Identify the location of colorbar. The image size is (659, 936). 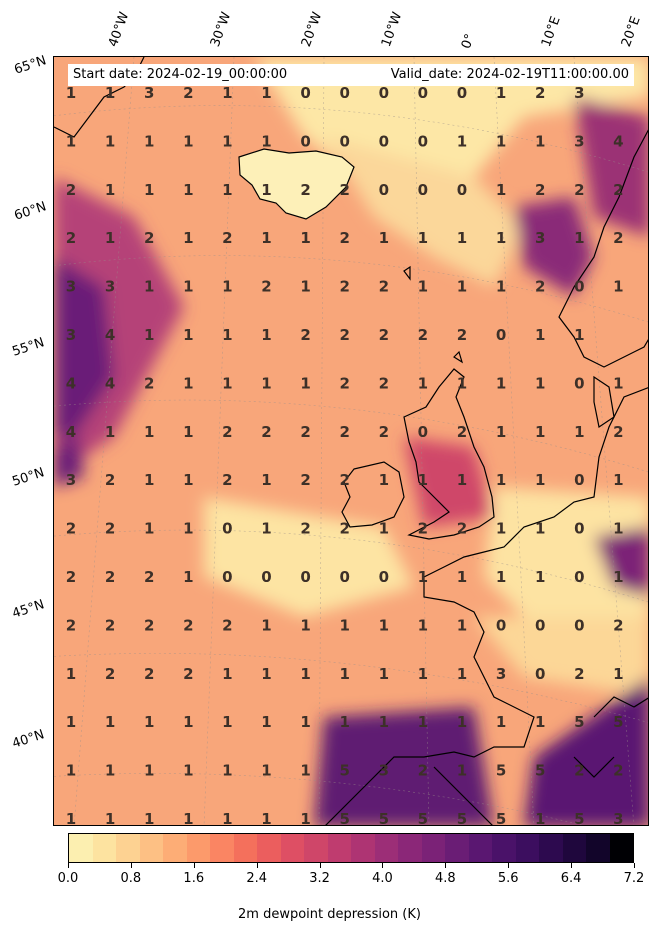
(351, 848).